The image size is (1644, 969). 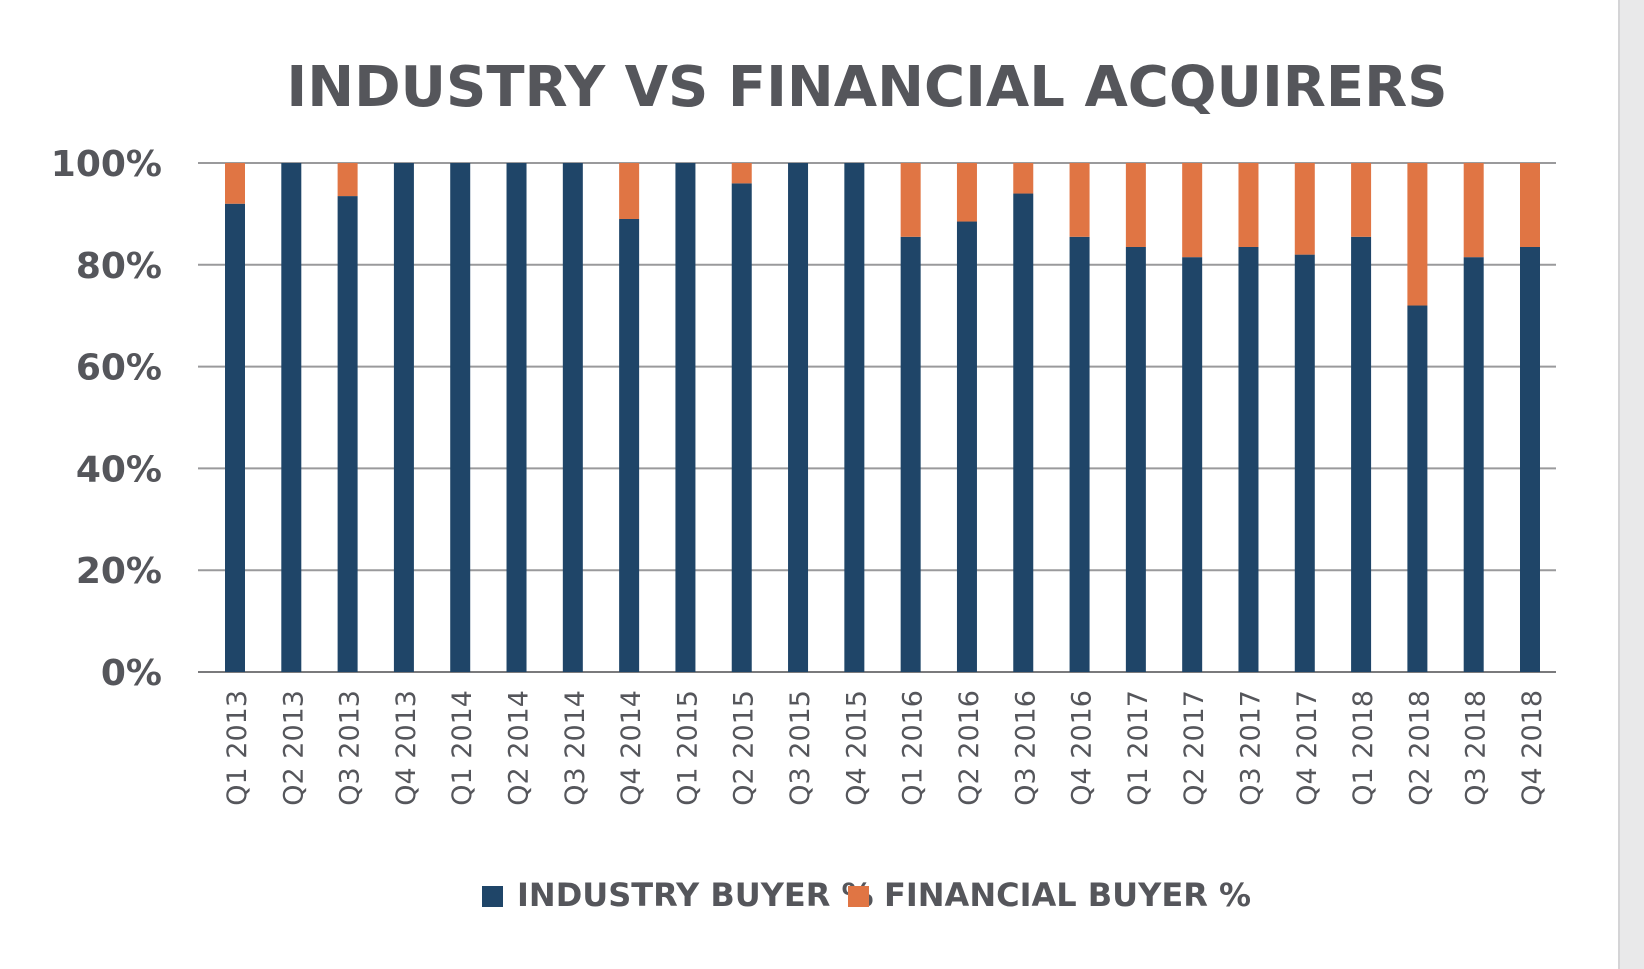 What do you see at coordinates (1194, 748) in the screenshot?
I see `x-tick-label: Q2 2017` at bounding box center [1194, 748].